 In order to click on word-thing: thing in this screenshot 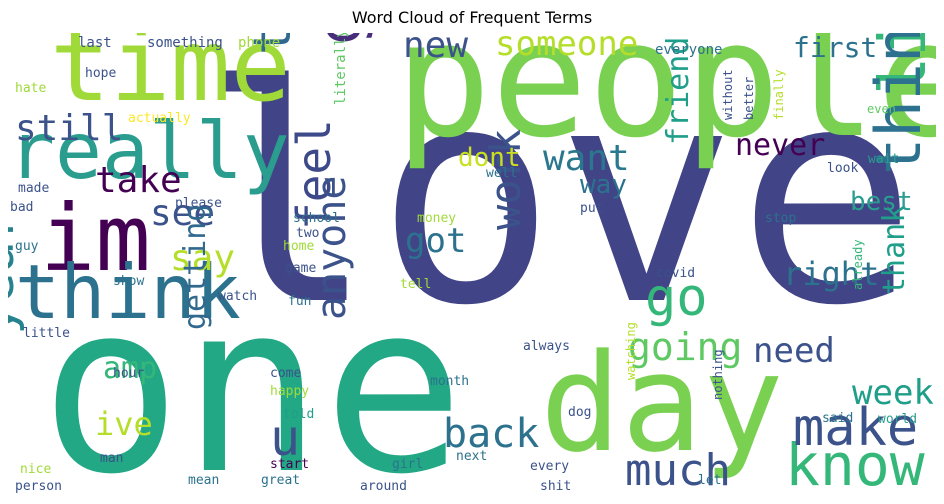, I will do `click(898, 104)`.